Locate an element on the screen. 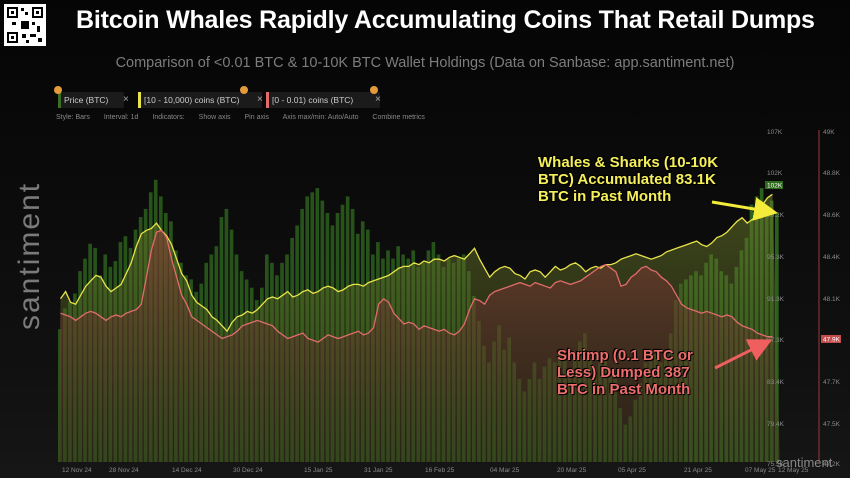 Image resolution: width=850 pixels, height=478 pixels. style-select: Style: Bars is located at coordinates (73, 117).